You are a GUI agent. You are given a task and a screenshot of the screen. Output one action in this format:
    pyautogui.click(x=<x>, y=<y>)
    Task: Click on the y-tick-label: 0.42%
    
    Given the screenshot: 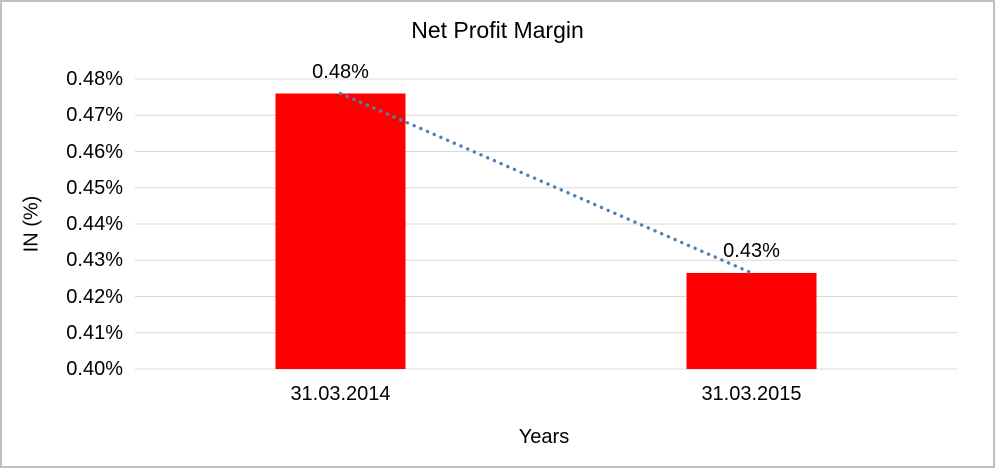 What is the action you would take?
    pyautogui.click(x=94, y=296)
    